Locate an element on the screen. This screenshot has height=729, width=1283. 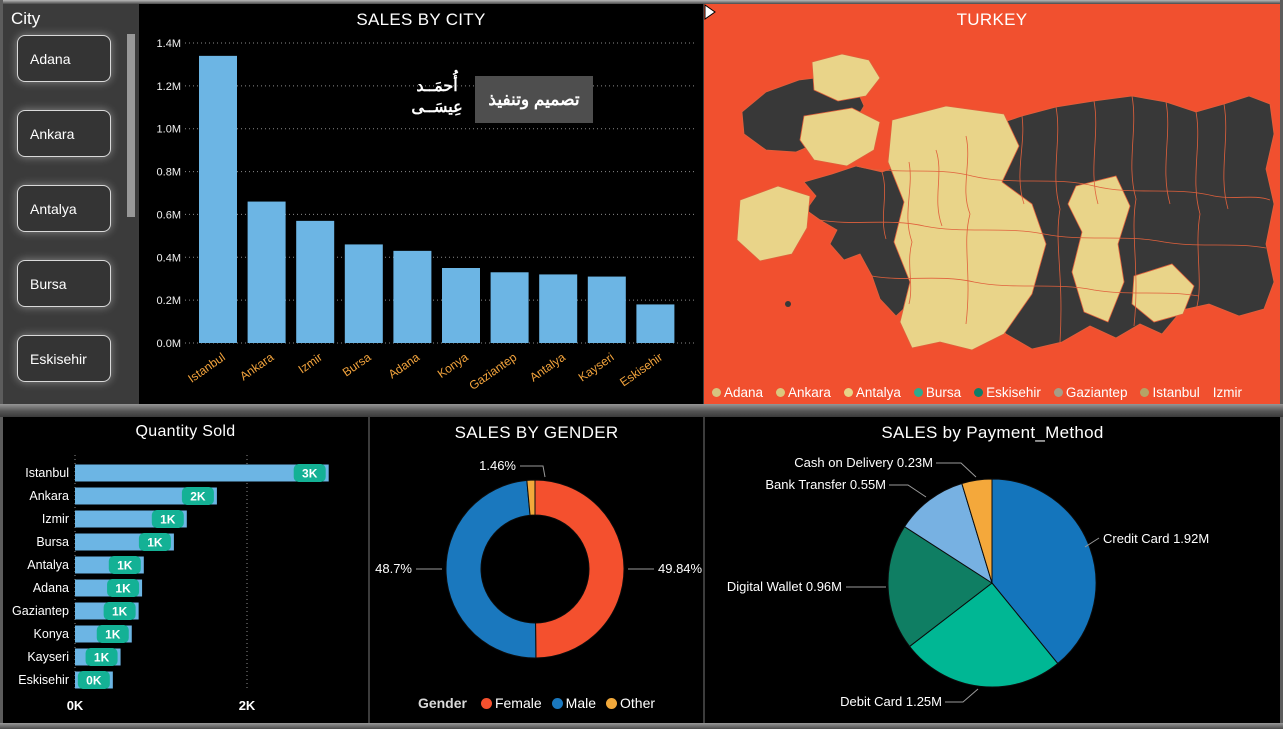
x-label: Ankara is located at coordinates (256, 366).